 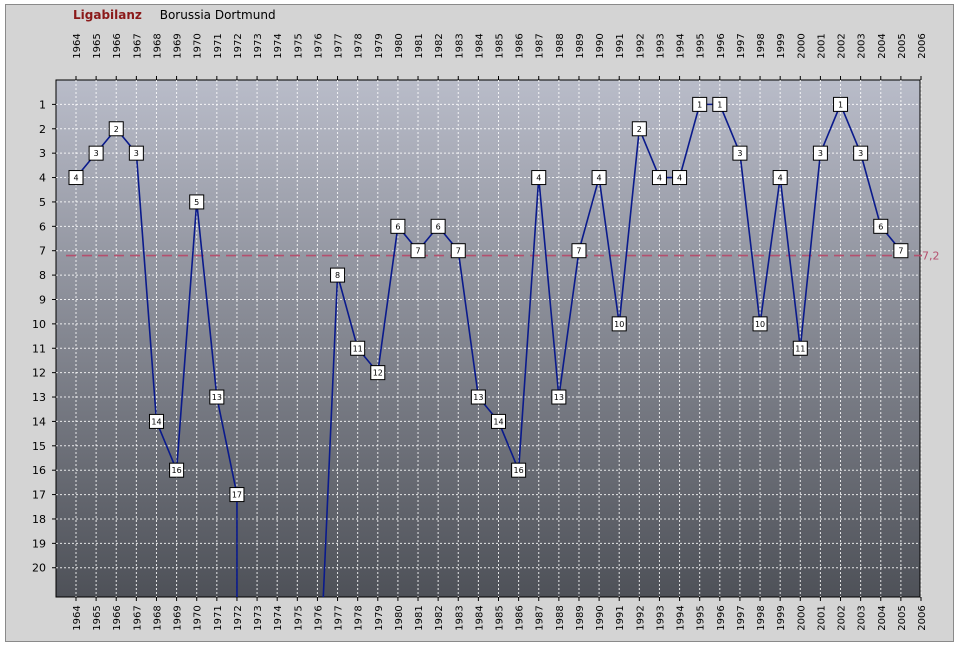 I want to click on x-tick-label-bottom: 1966, so click(x=117, y=617).